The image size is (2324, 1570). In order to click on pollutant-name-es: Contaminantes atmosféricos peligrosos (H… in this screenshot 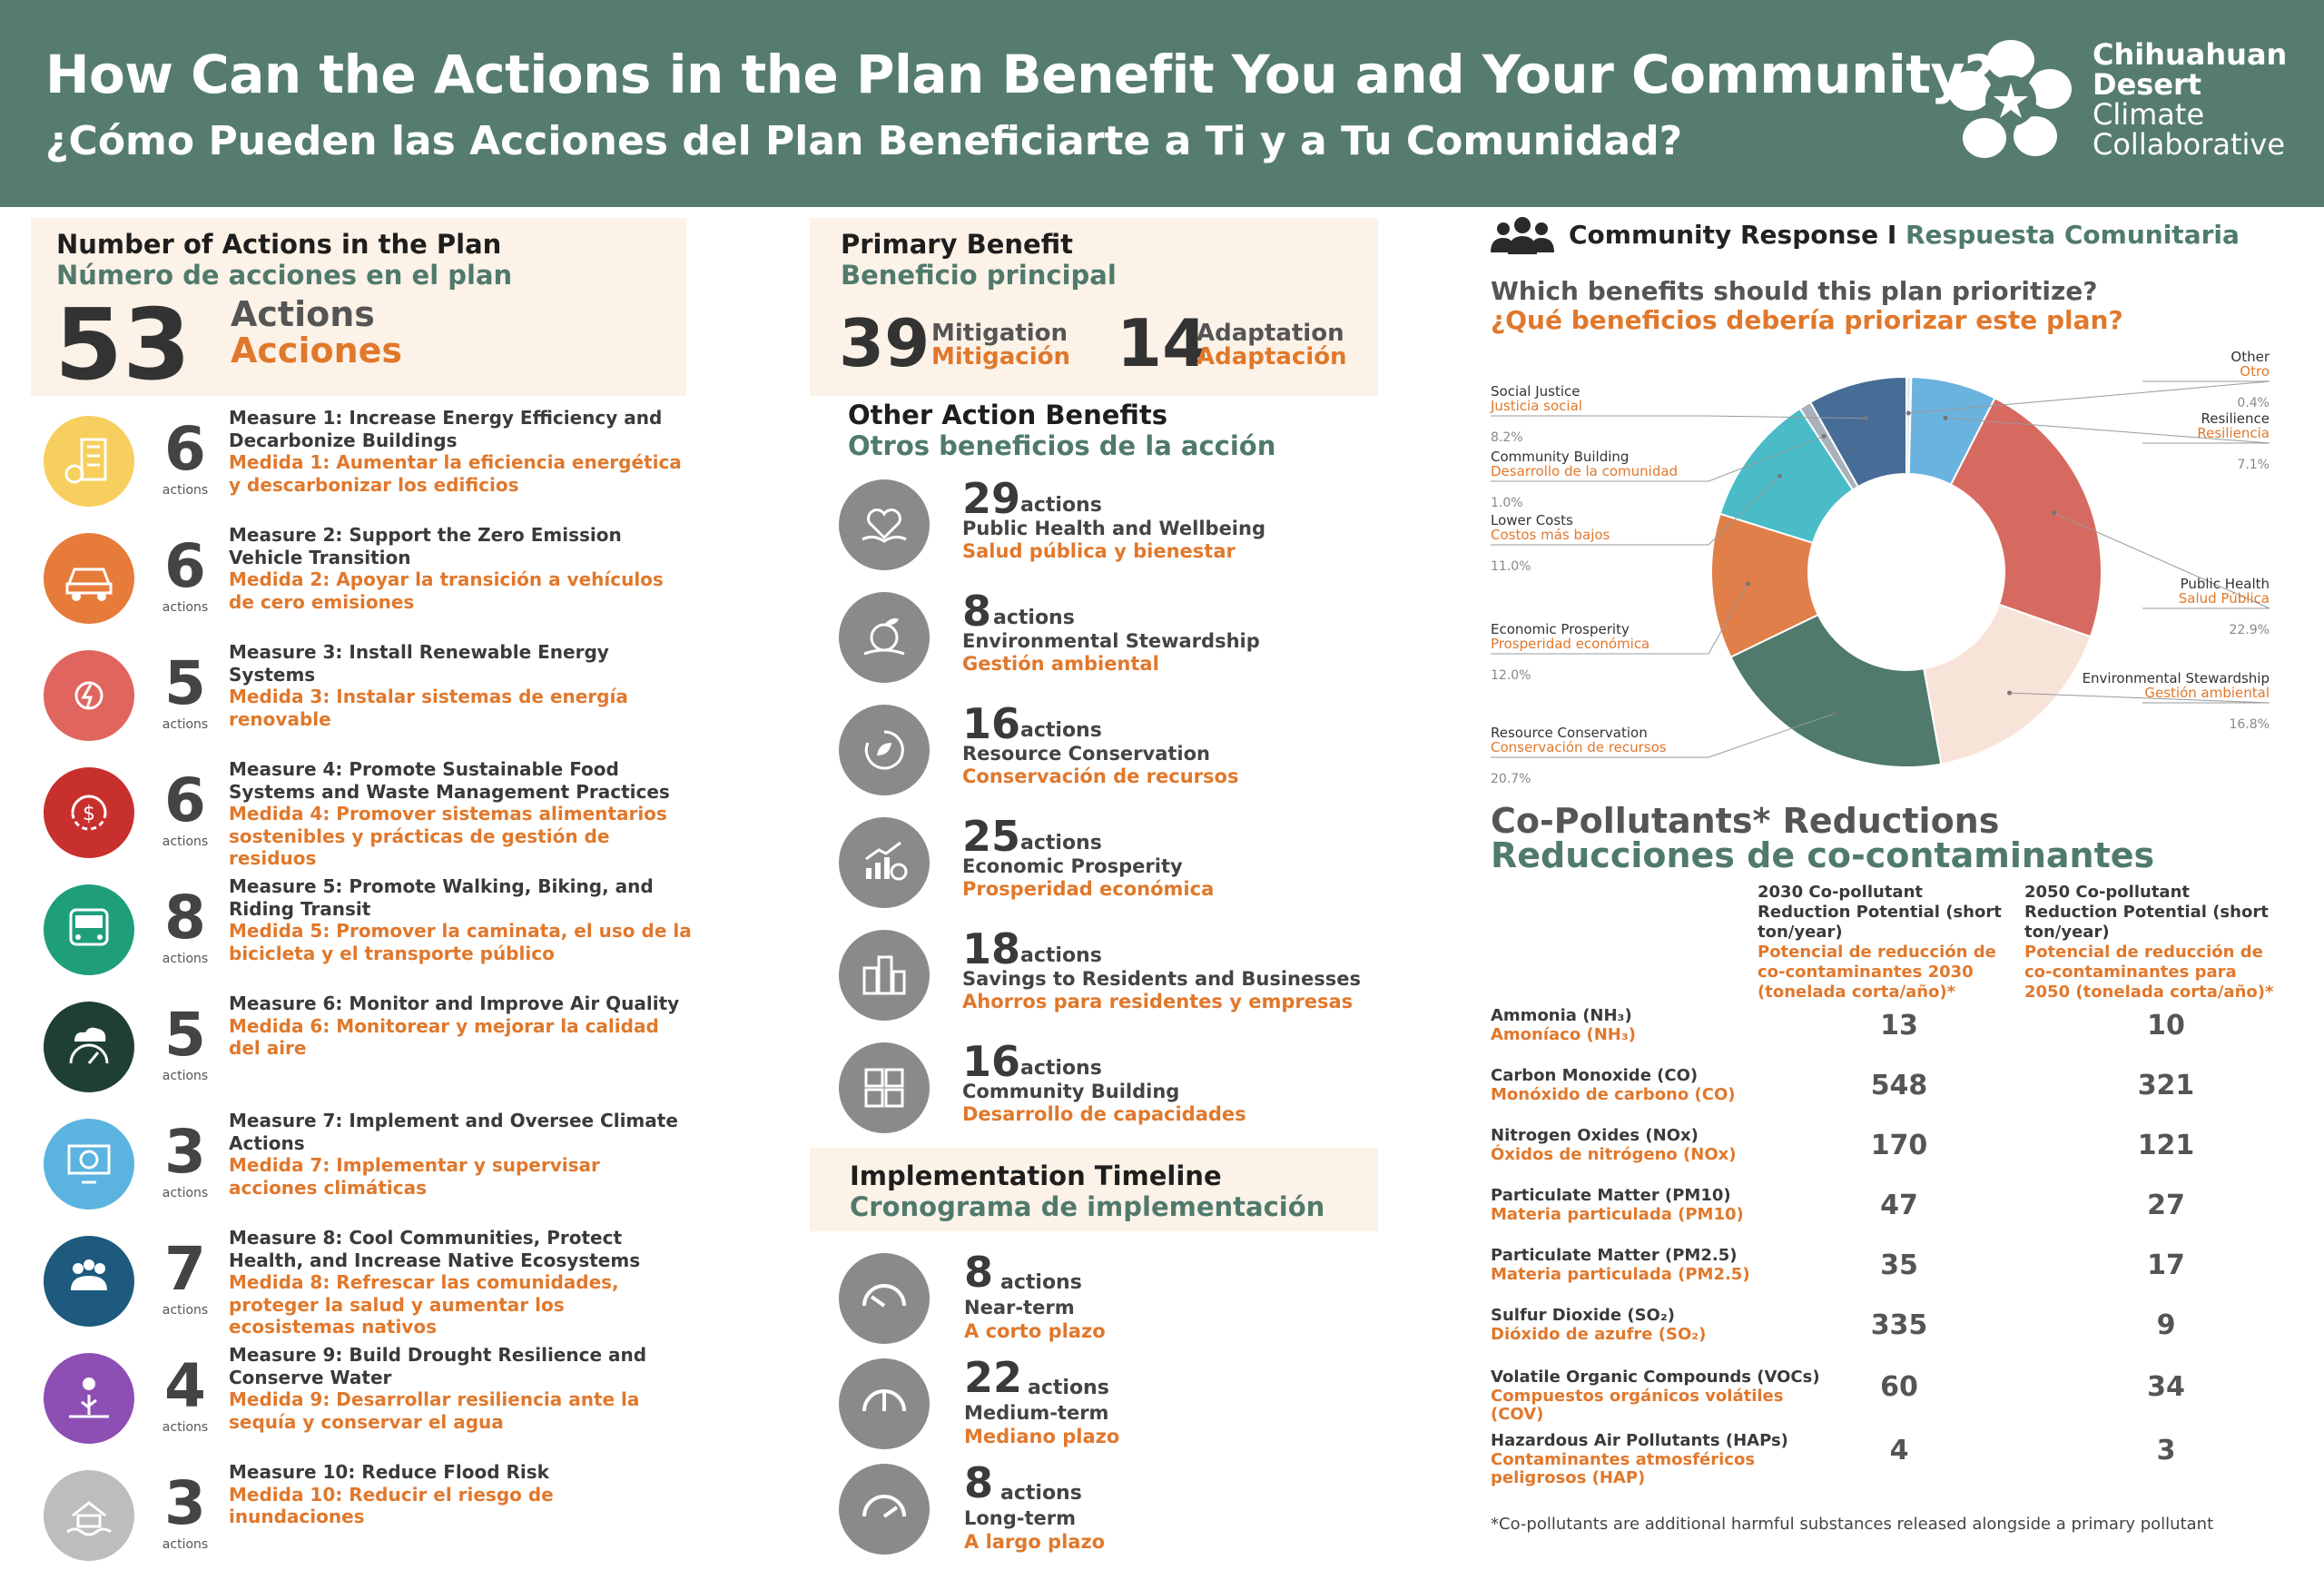, I will do `click(1623, 1469)`.